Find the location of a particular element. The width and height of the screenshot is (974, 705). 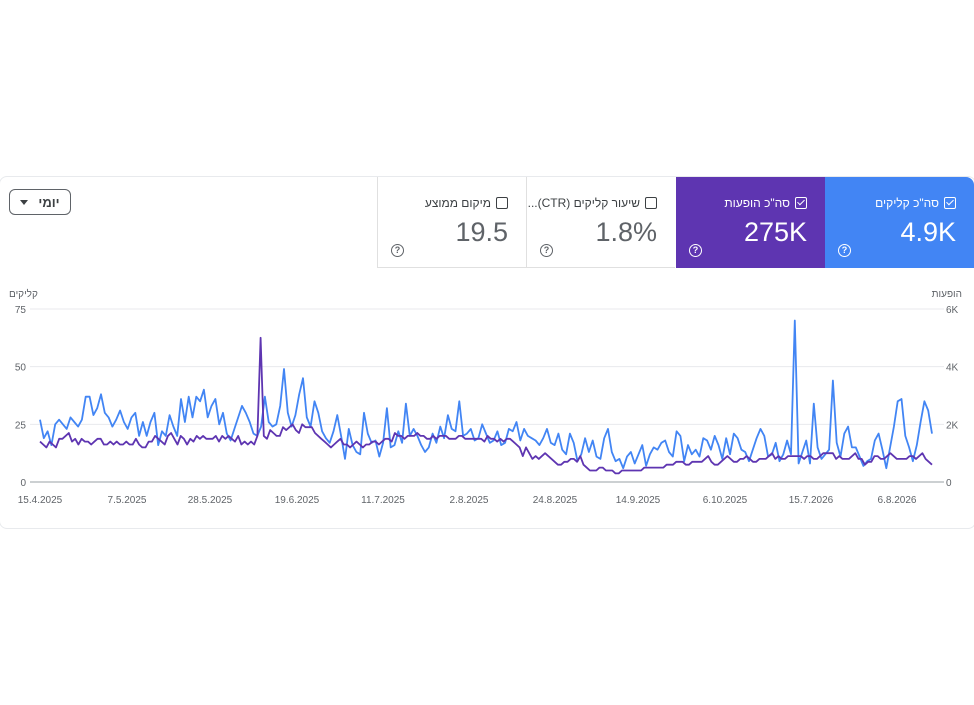

right-axis-tick: 4K is located at coordinates (952, 368).